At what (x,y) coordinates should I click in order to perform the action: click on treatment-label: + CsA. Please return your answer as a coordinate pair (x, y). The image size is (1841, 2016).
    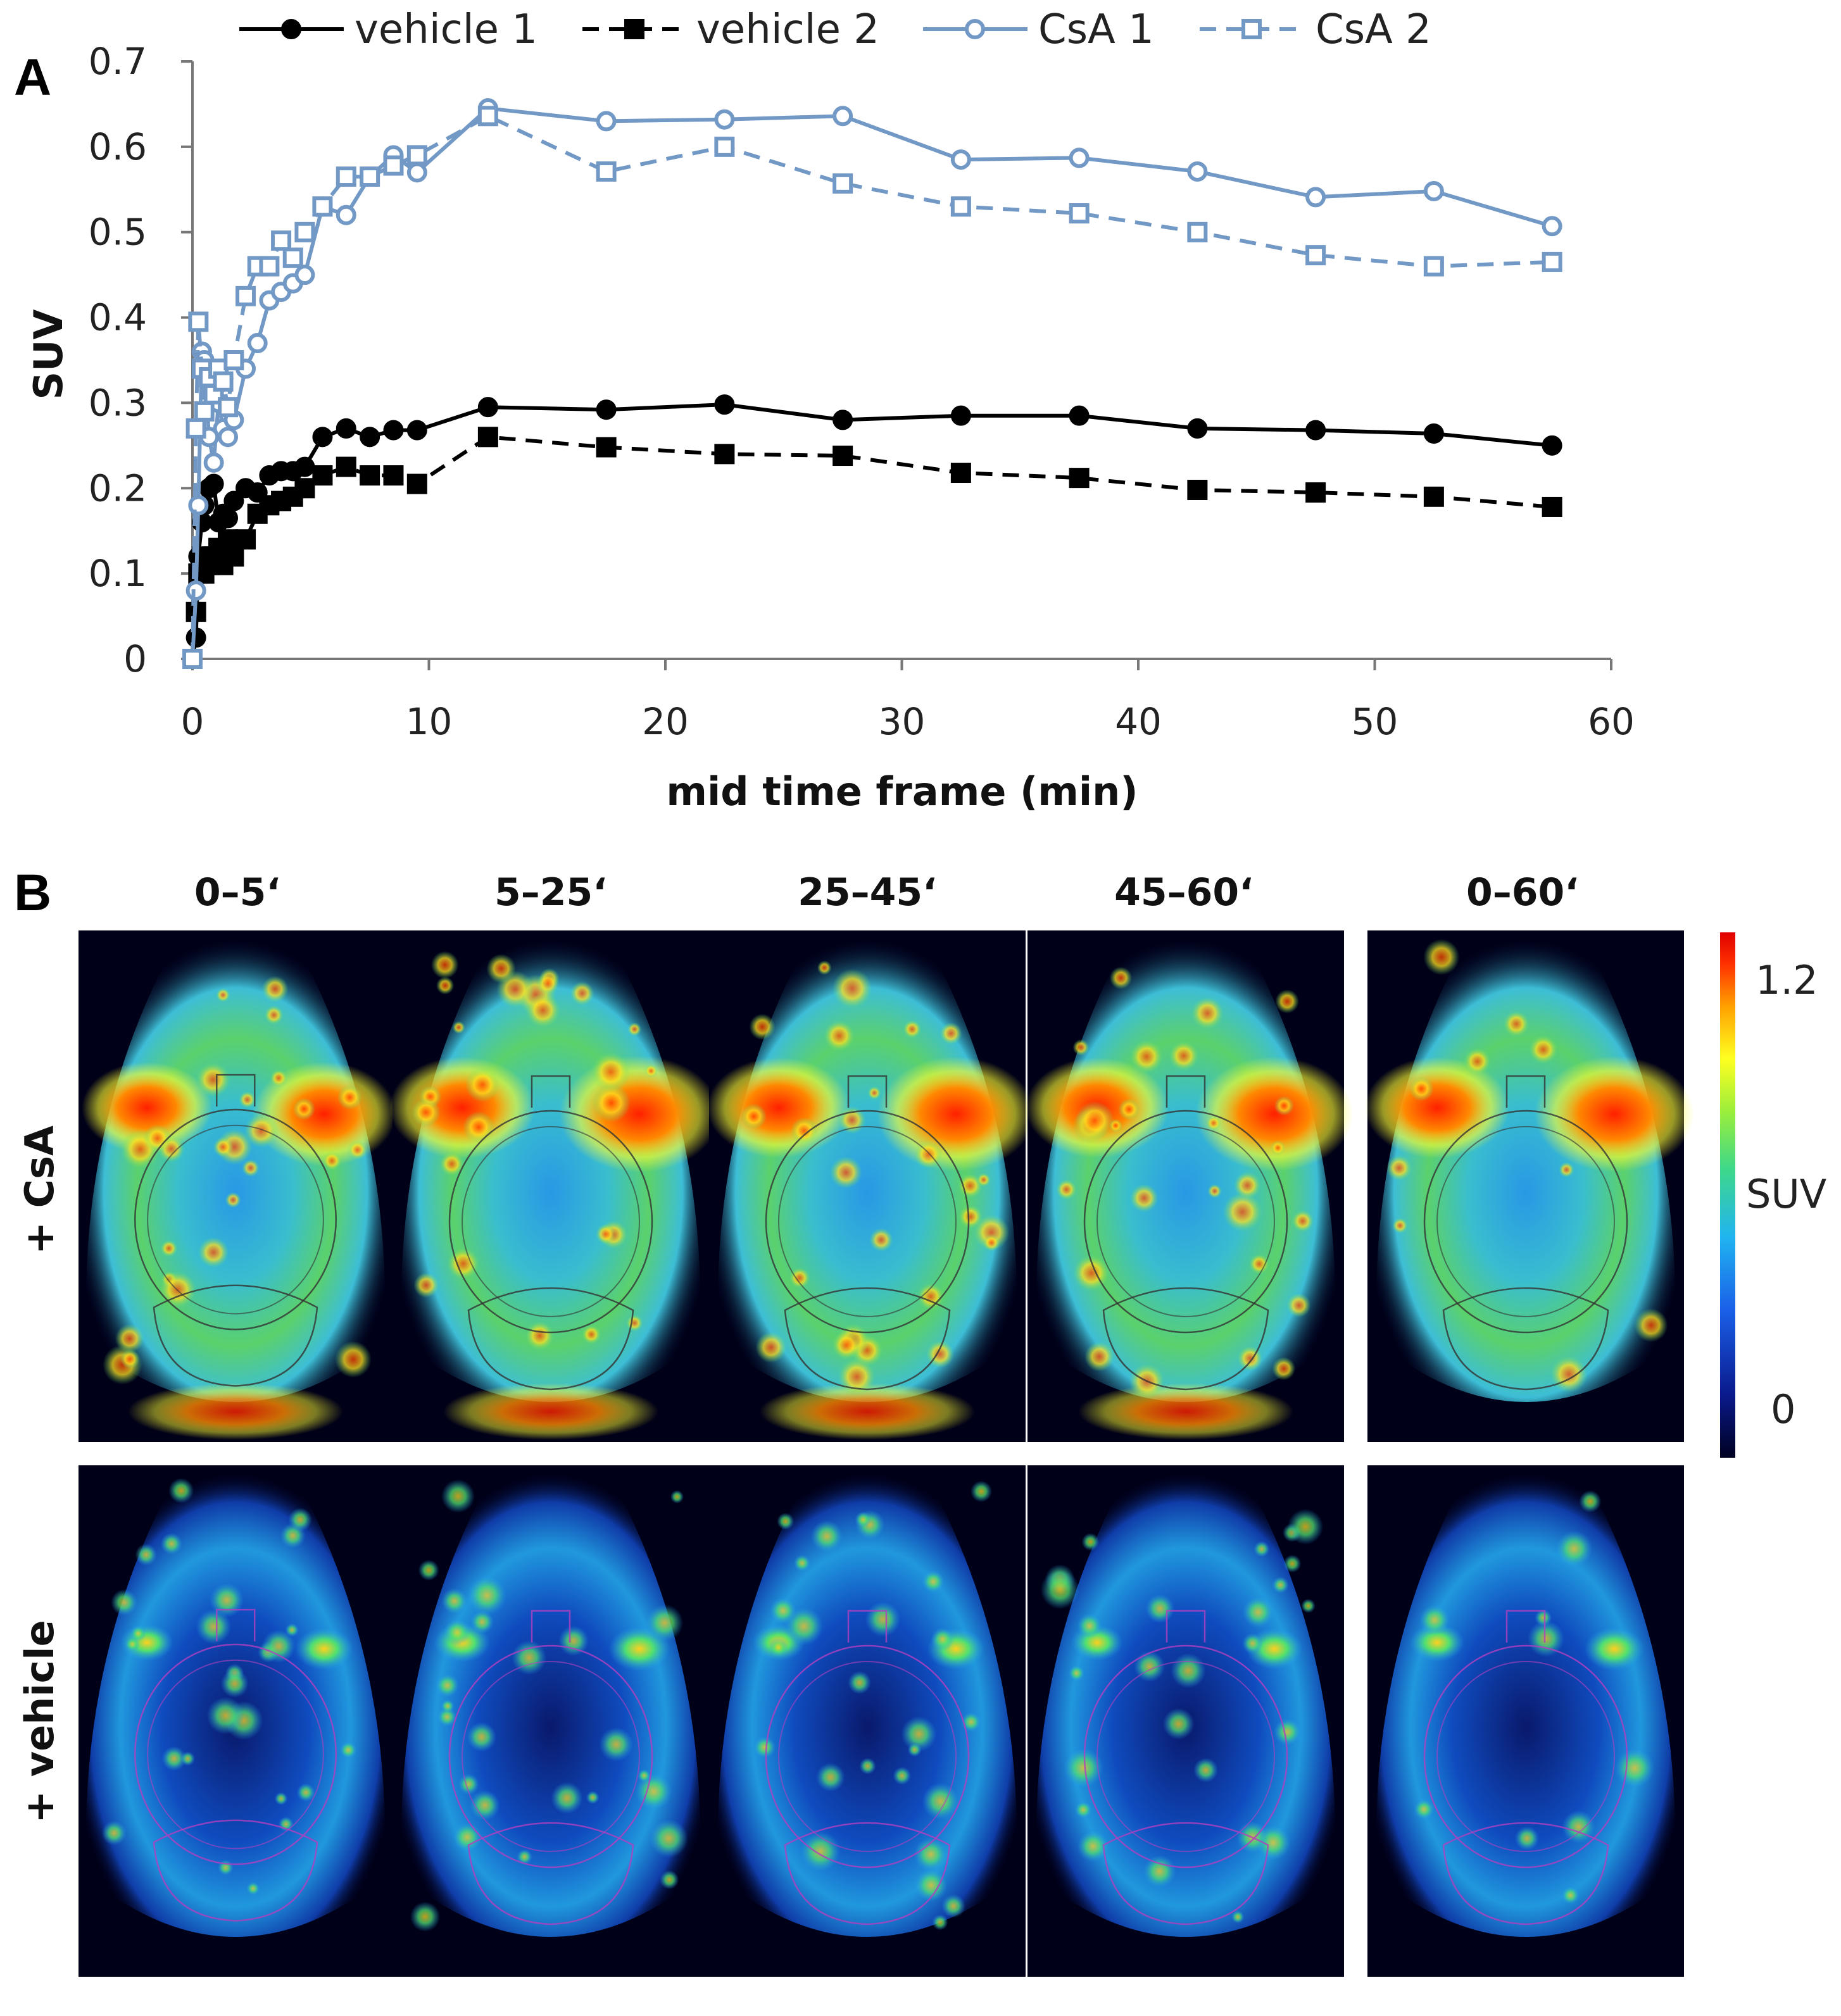
    Looking at the image, I should click on (39, 1190).